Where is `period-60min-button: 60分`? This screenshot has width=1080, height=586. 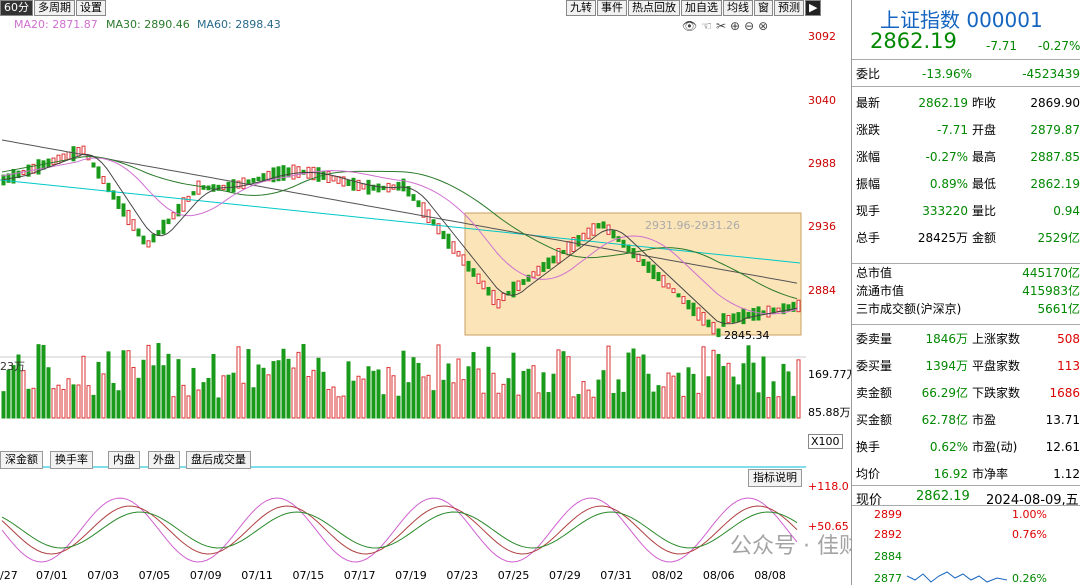 period-60min-button: 60分 is located at coordinates (16, 8).